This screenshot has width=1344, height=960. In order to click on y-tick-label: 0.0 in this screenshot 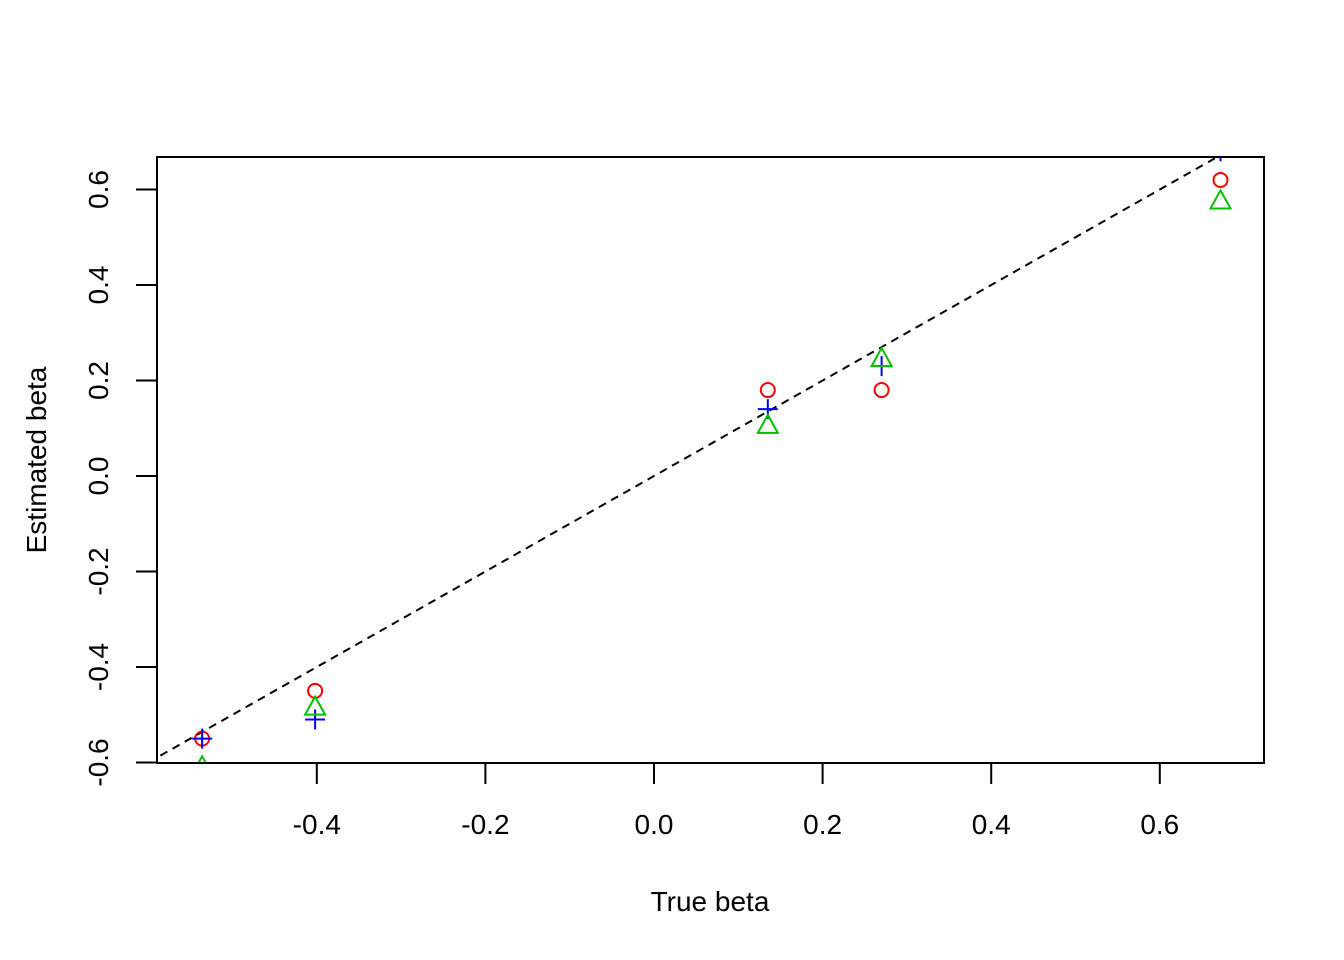, I will do `click(98, 476)`.